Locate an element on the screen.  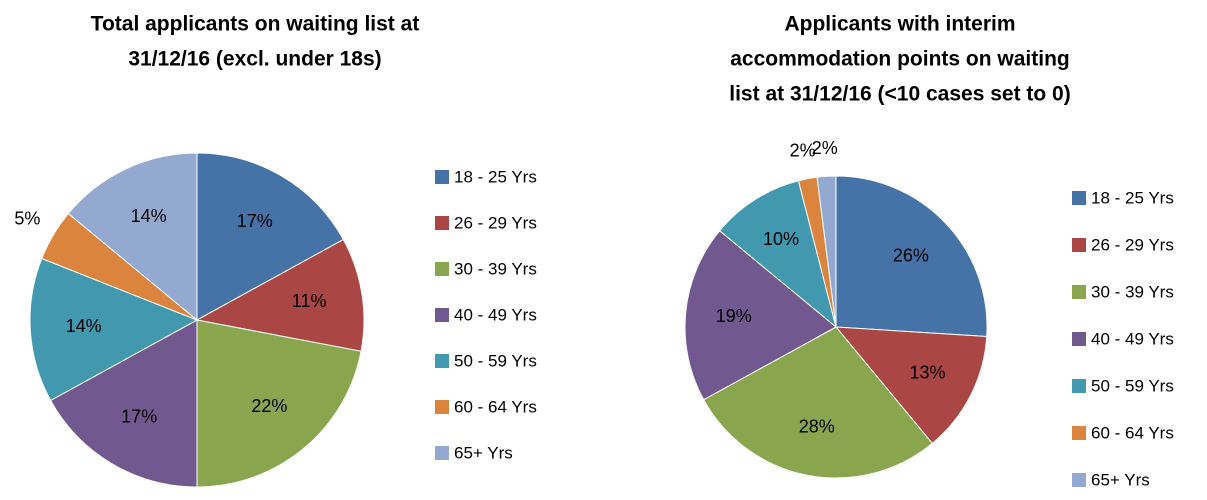
data-label: 19% is located at coordinates (734, 316).